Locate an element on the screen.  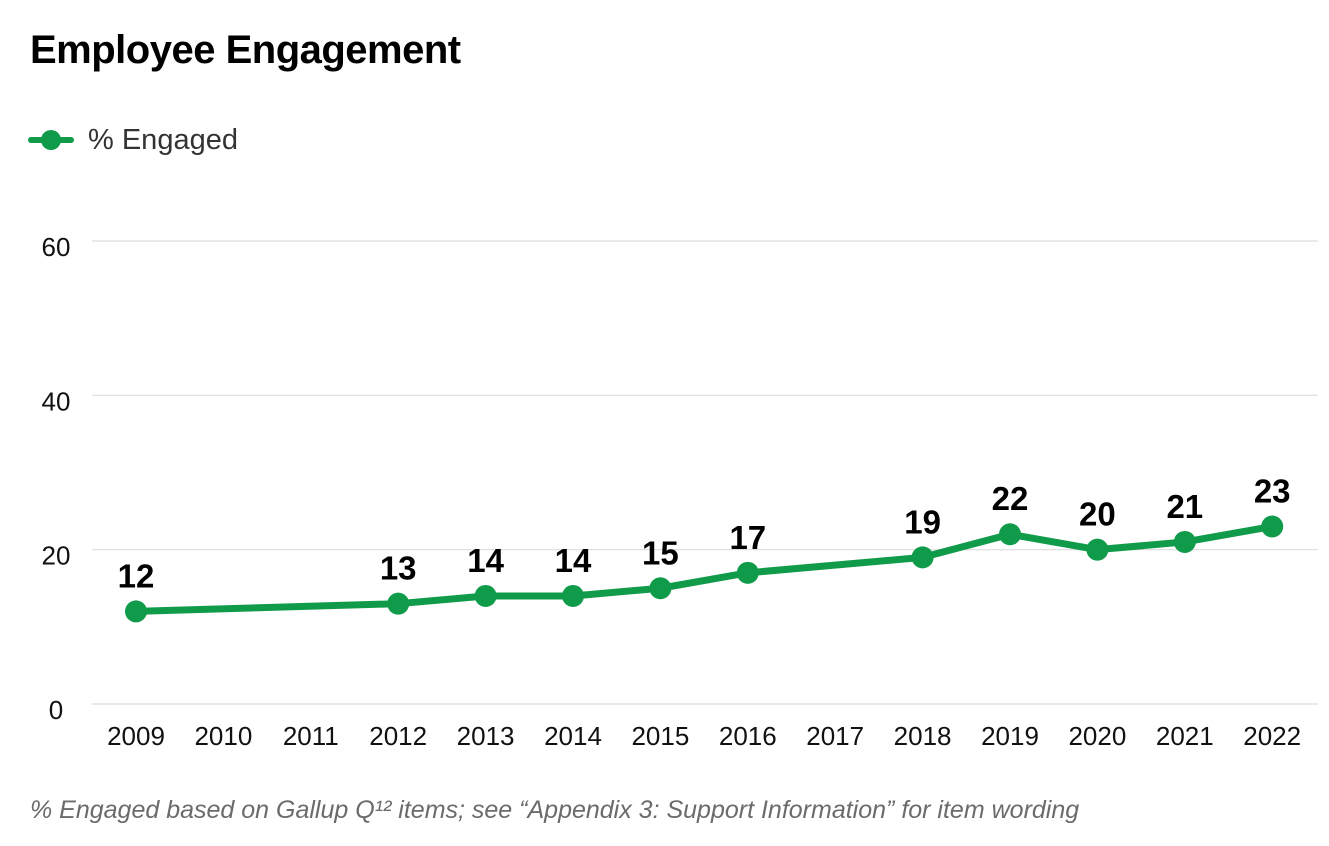
x-tick-label: 2017 is located at coordinates (835, 736).